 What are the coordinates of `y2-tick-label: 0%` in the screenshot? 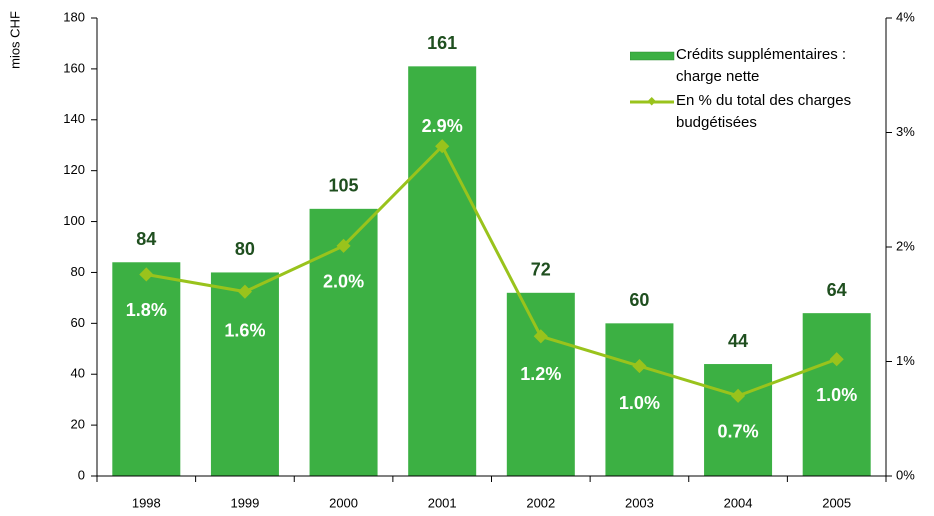 It's located at (905, 474).